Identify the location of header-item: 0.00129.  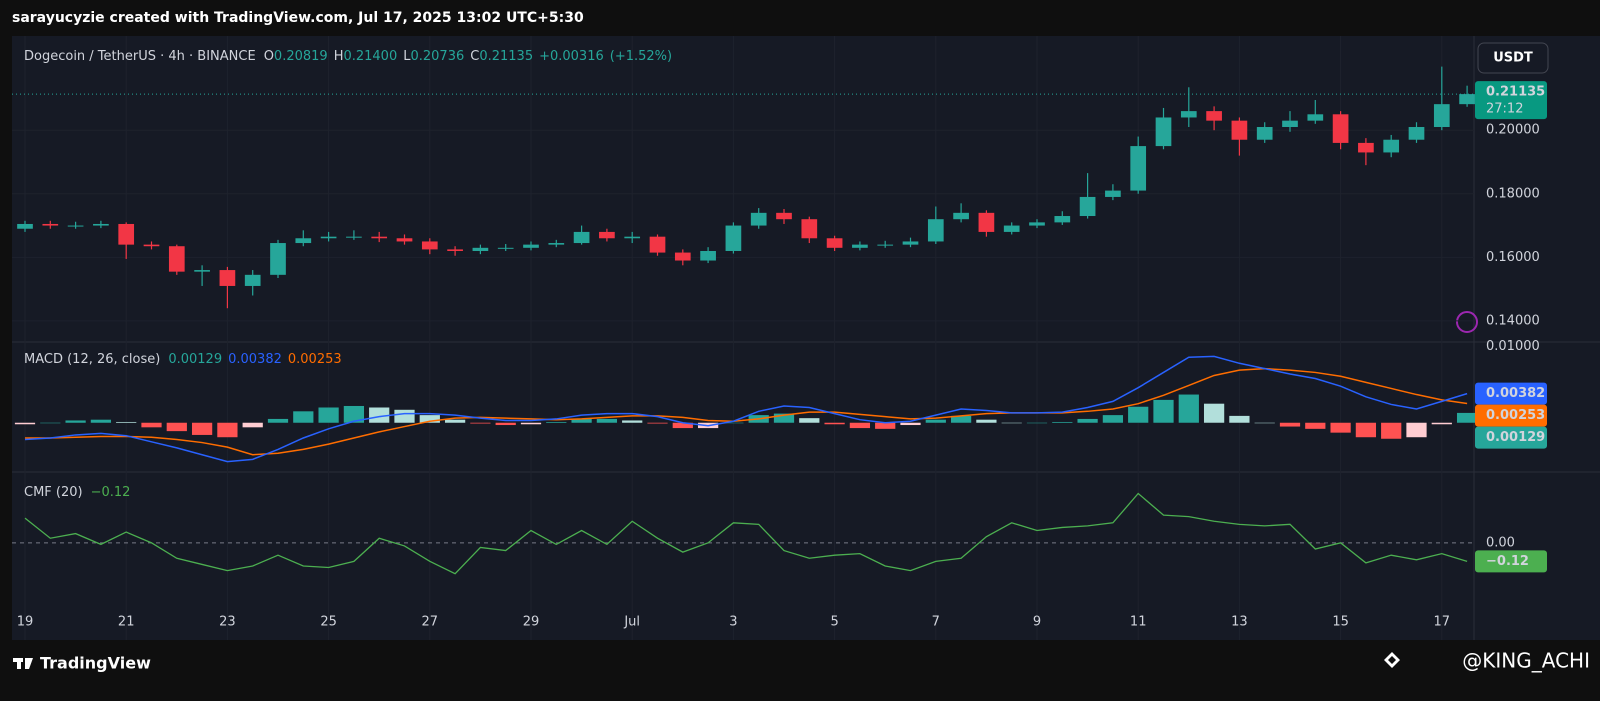
(195, 359).